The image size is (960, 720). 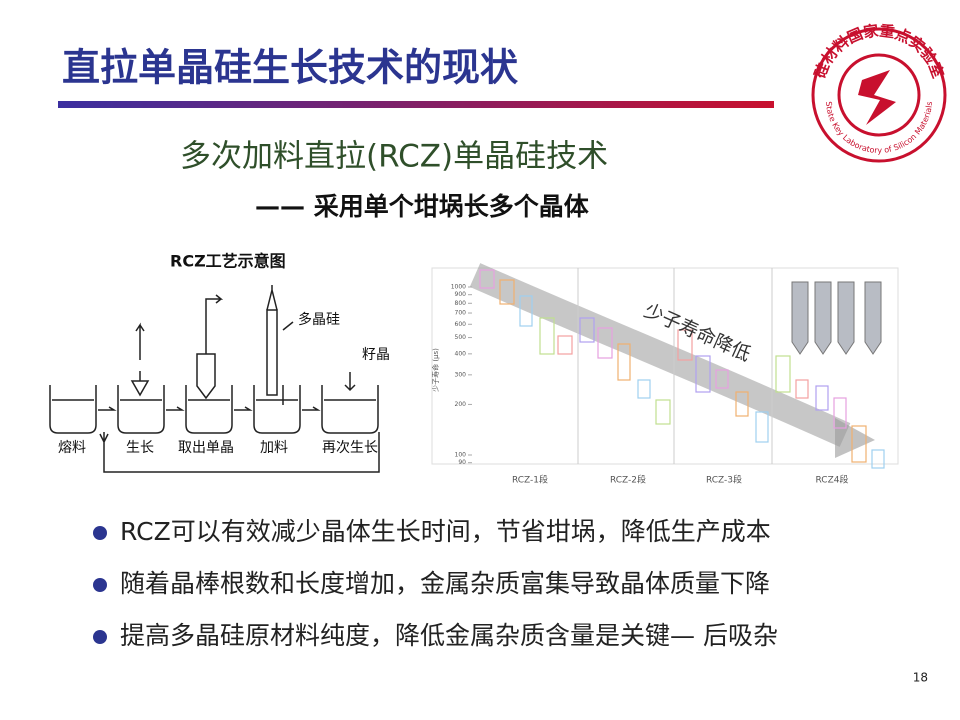 What do you see at coordinates (461, 374) in the screenshot?
I see `y-tick-label: 300` at bounding box center [461, 374].